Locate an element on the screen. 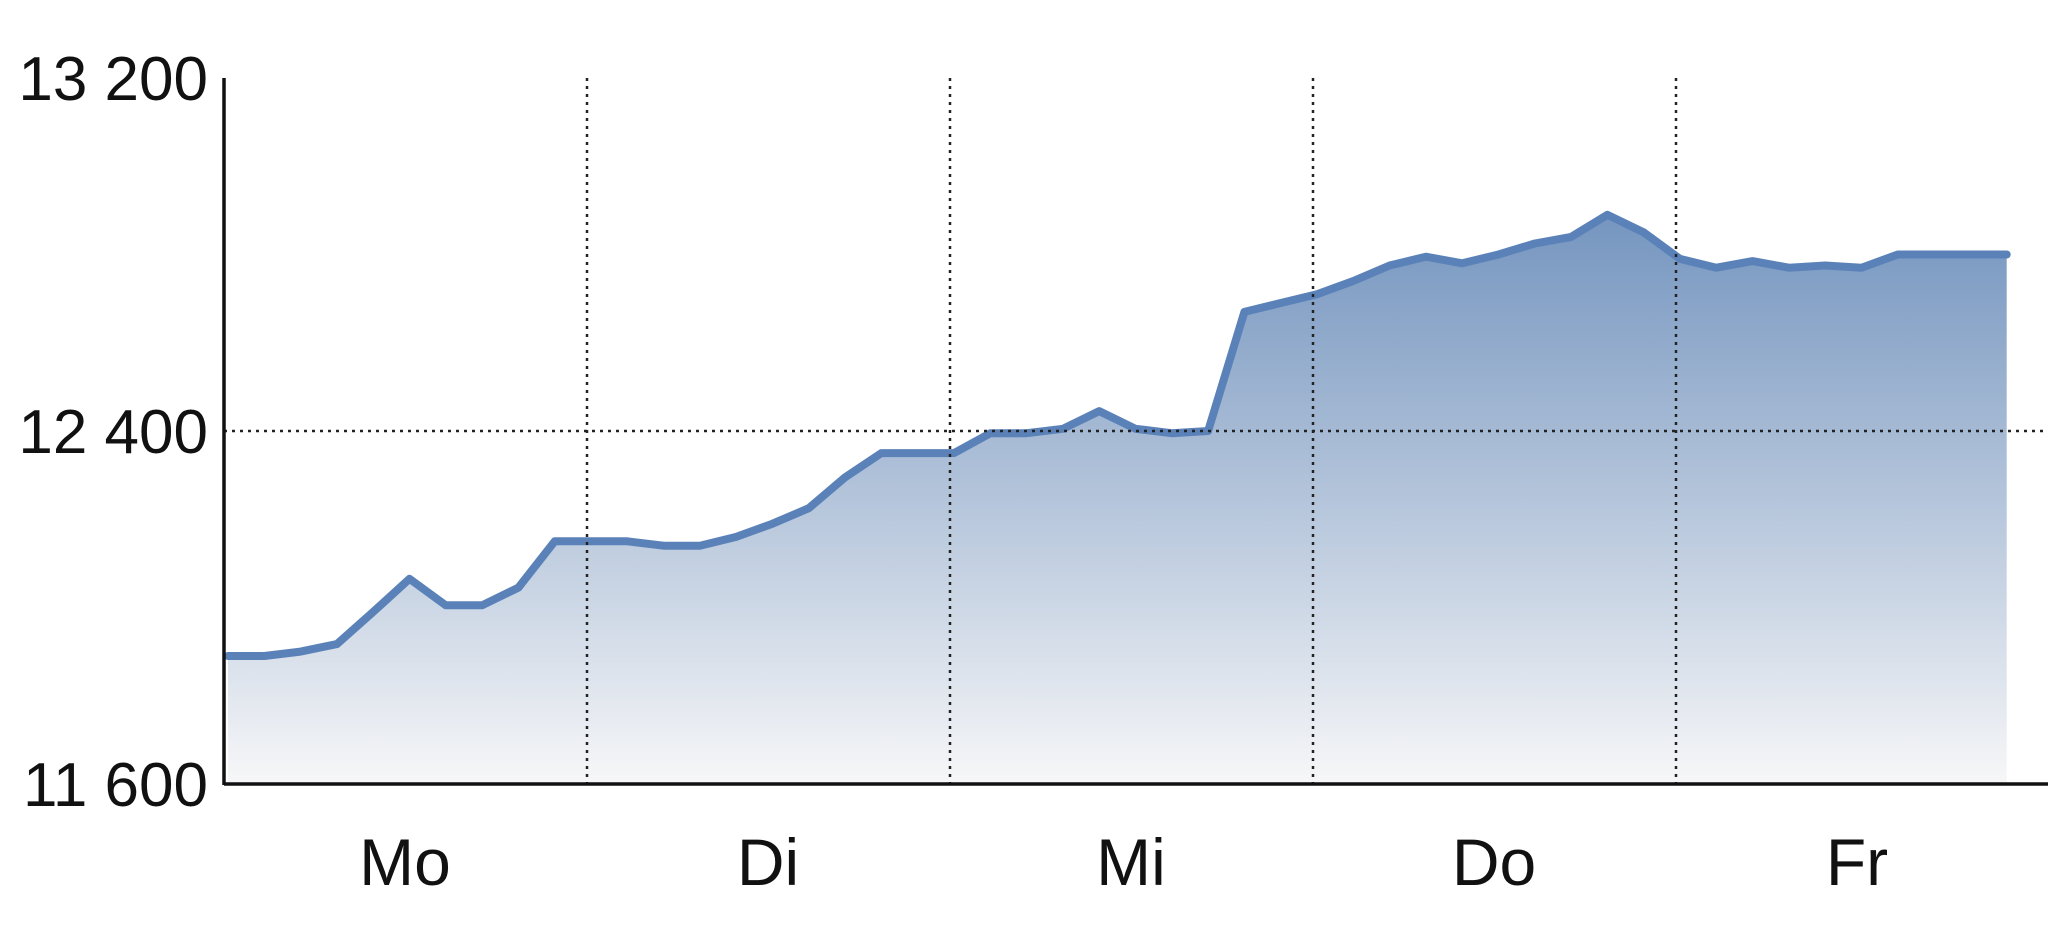  y-tick-label: 11 600 is located at coordinates (115, 785).